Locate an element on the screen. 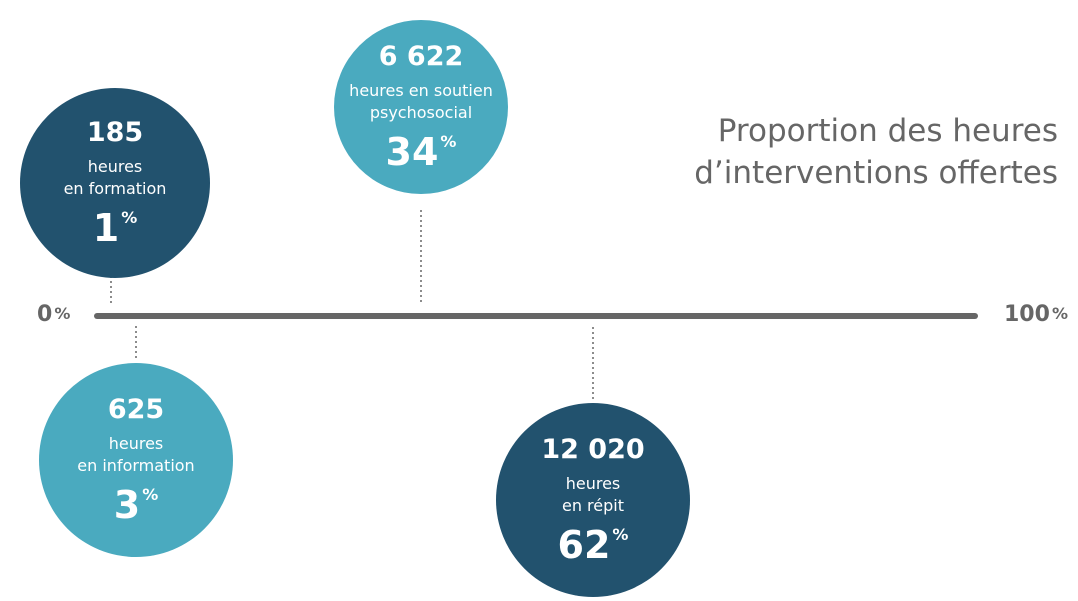 The image size is (1078, 601). item-label: heures en soutien is located at coordinates (421, 90).